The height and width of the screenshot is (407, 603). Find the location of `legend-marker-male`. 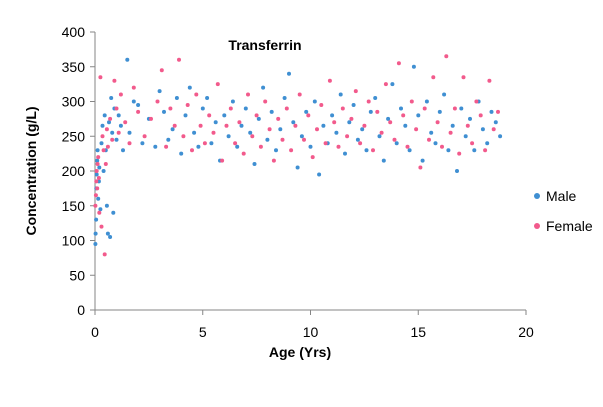

legend-marker-male is located at coordinates (537, 196).